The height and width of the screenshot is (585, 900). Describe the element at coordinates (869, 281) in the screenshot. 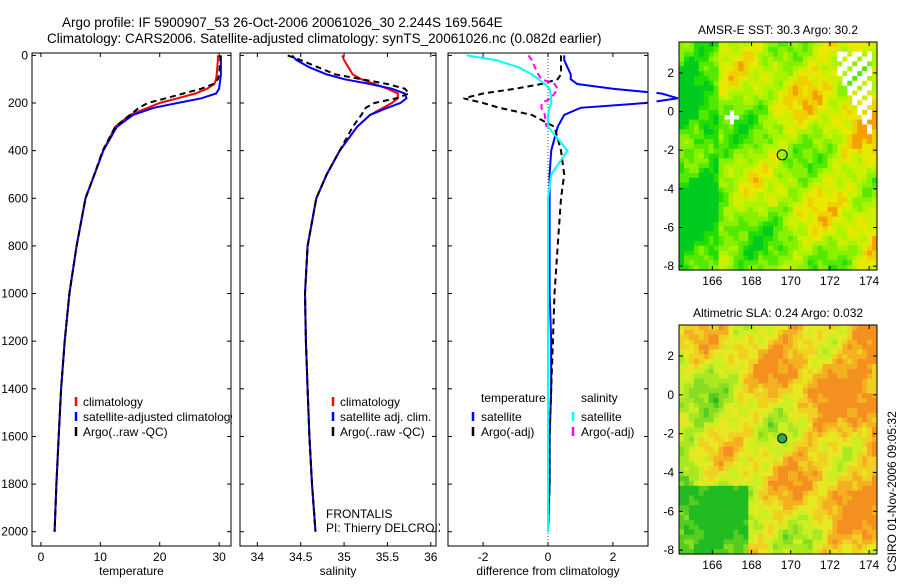

I see `x-tick-label: 174` at that location.